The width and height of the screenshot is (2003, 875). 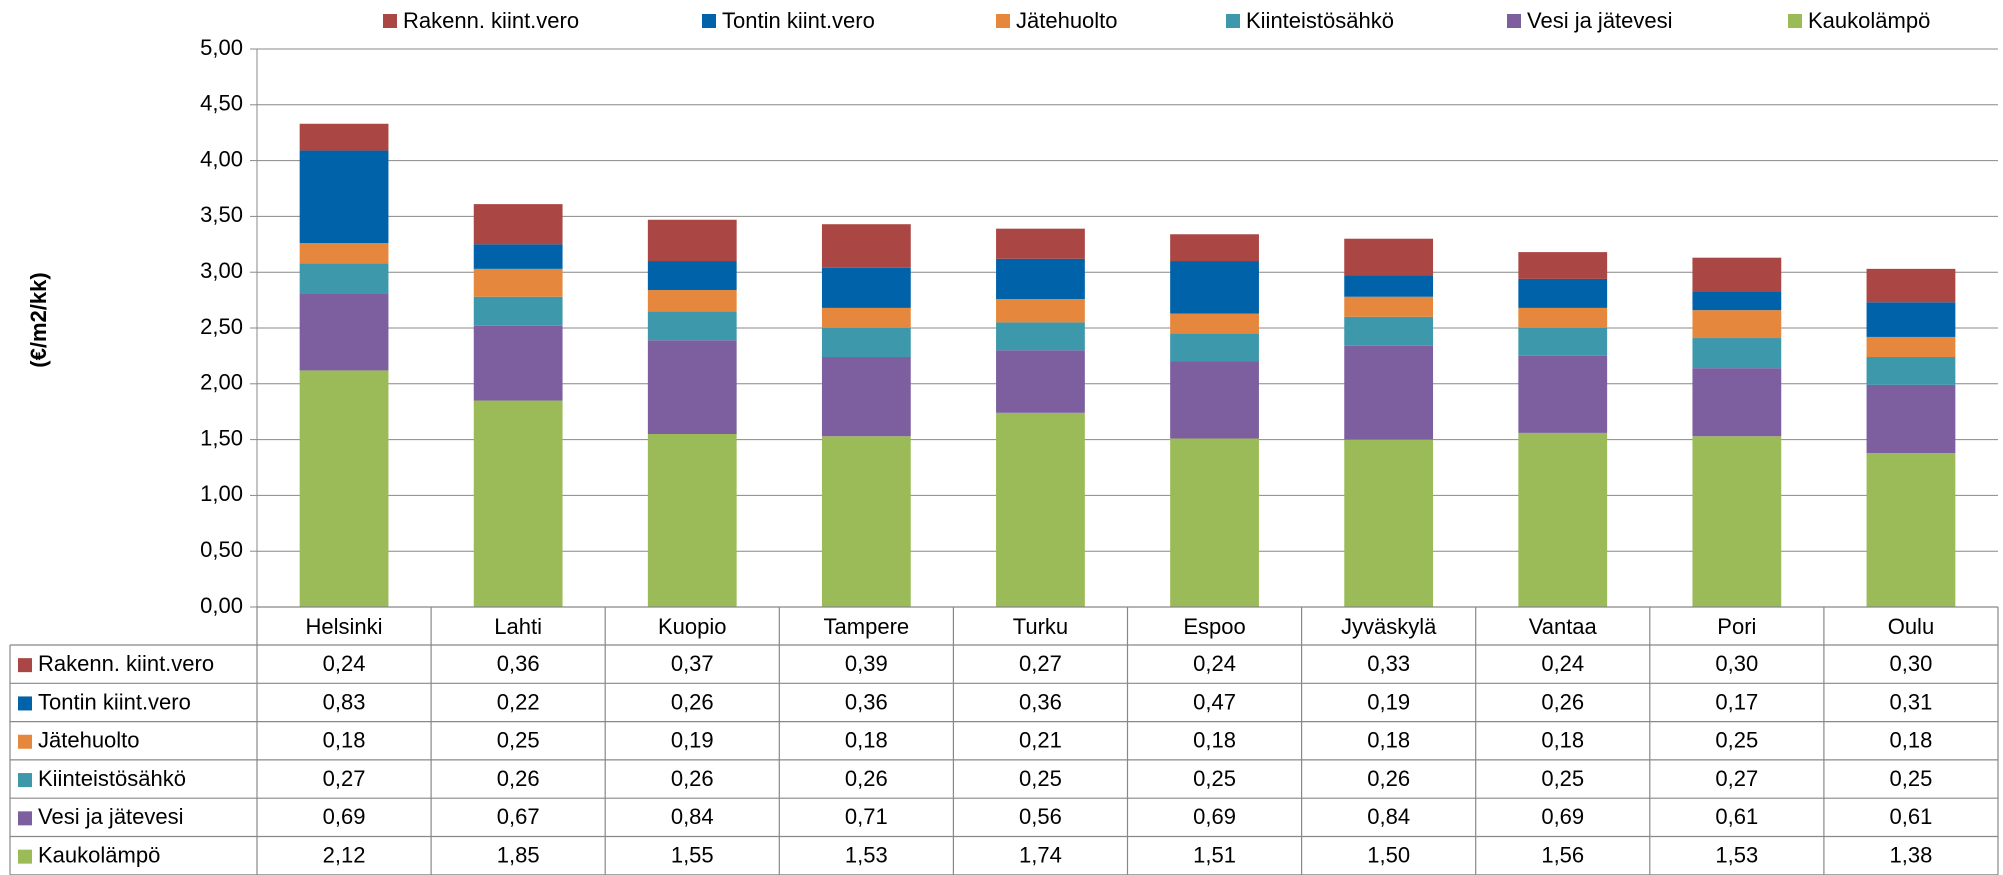 What do you see at coordinates (1040, 854) in the screenshot?
I see `table-value: 1,74` at bounding box center [1040, 854].